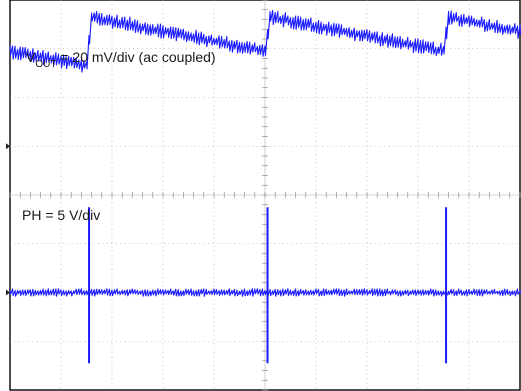 This screenshot has height=391, width=521. What do you see at coordinates (8, 219) in the screenshot?
I see `channel-markers` at bounding box center [8, 219].